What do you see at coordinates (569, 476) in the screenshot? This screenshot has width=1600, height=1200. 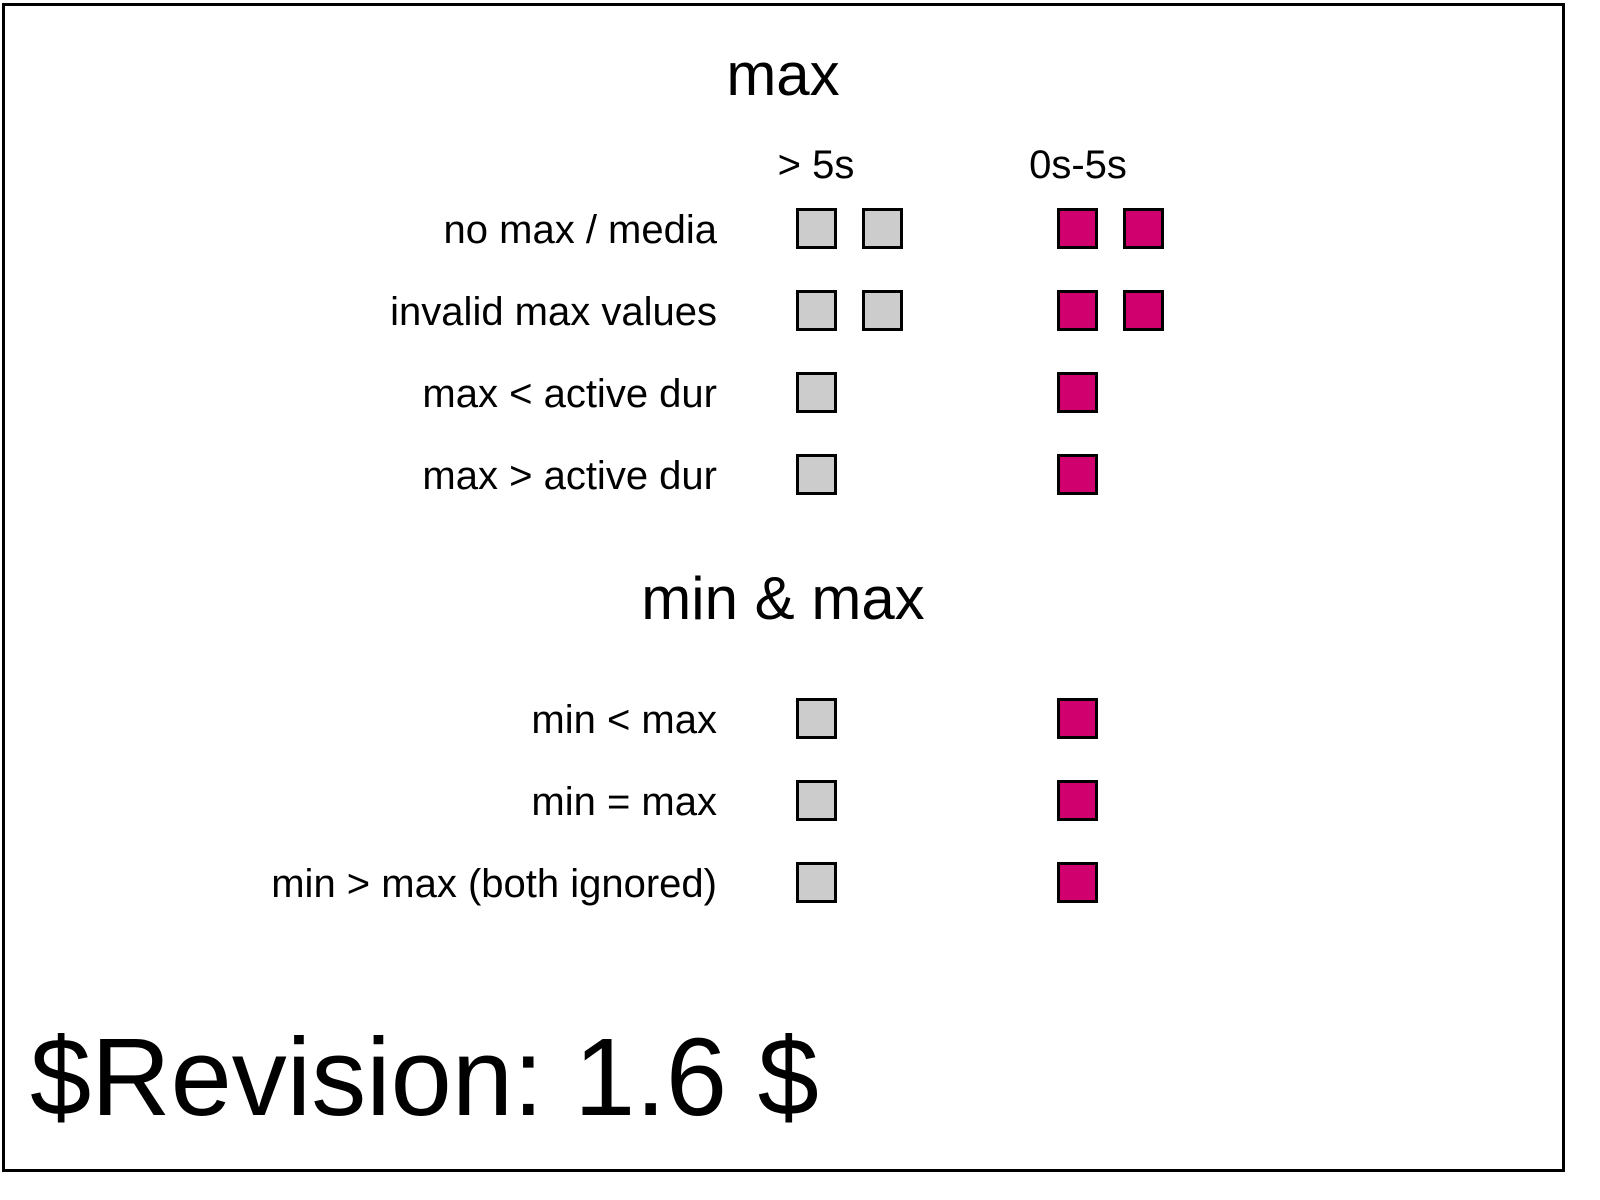 I see `row-label-max-gt-active-dur: max > active dur` at bounding box center [569, 476].